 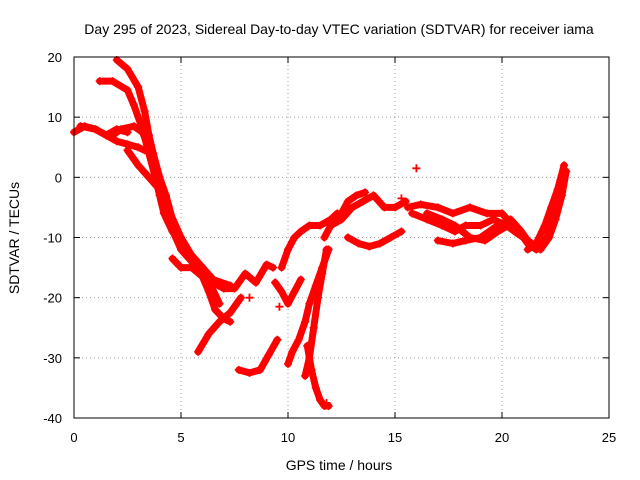 I want to click on x-tick-label: 25, so click(x=609, y=437).